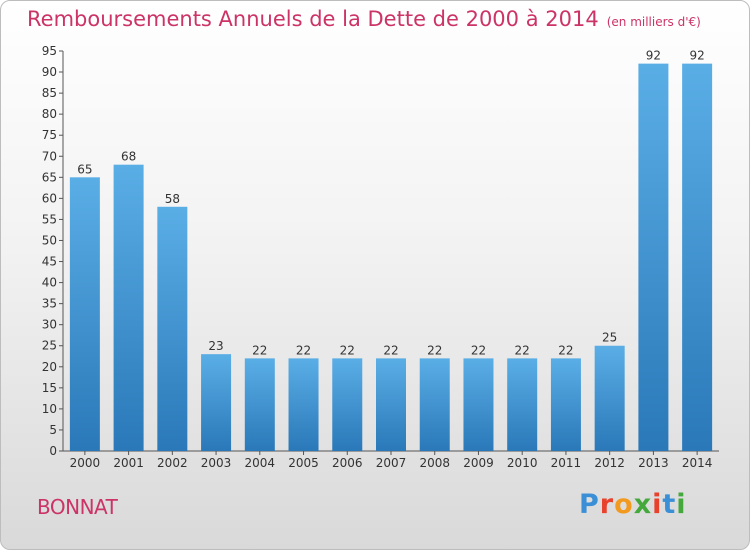 The height and width of the screenshot is (550, 750). Describe the element at coordinates (49, 367) in the screenshot. I see `y-tick-label: 20` at that location.